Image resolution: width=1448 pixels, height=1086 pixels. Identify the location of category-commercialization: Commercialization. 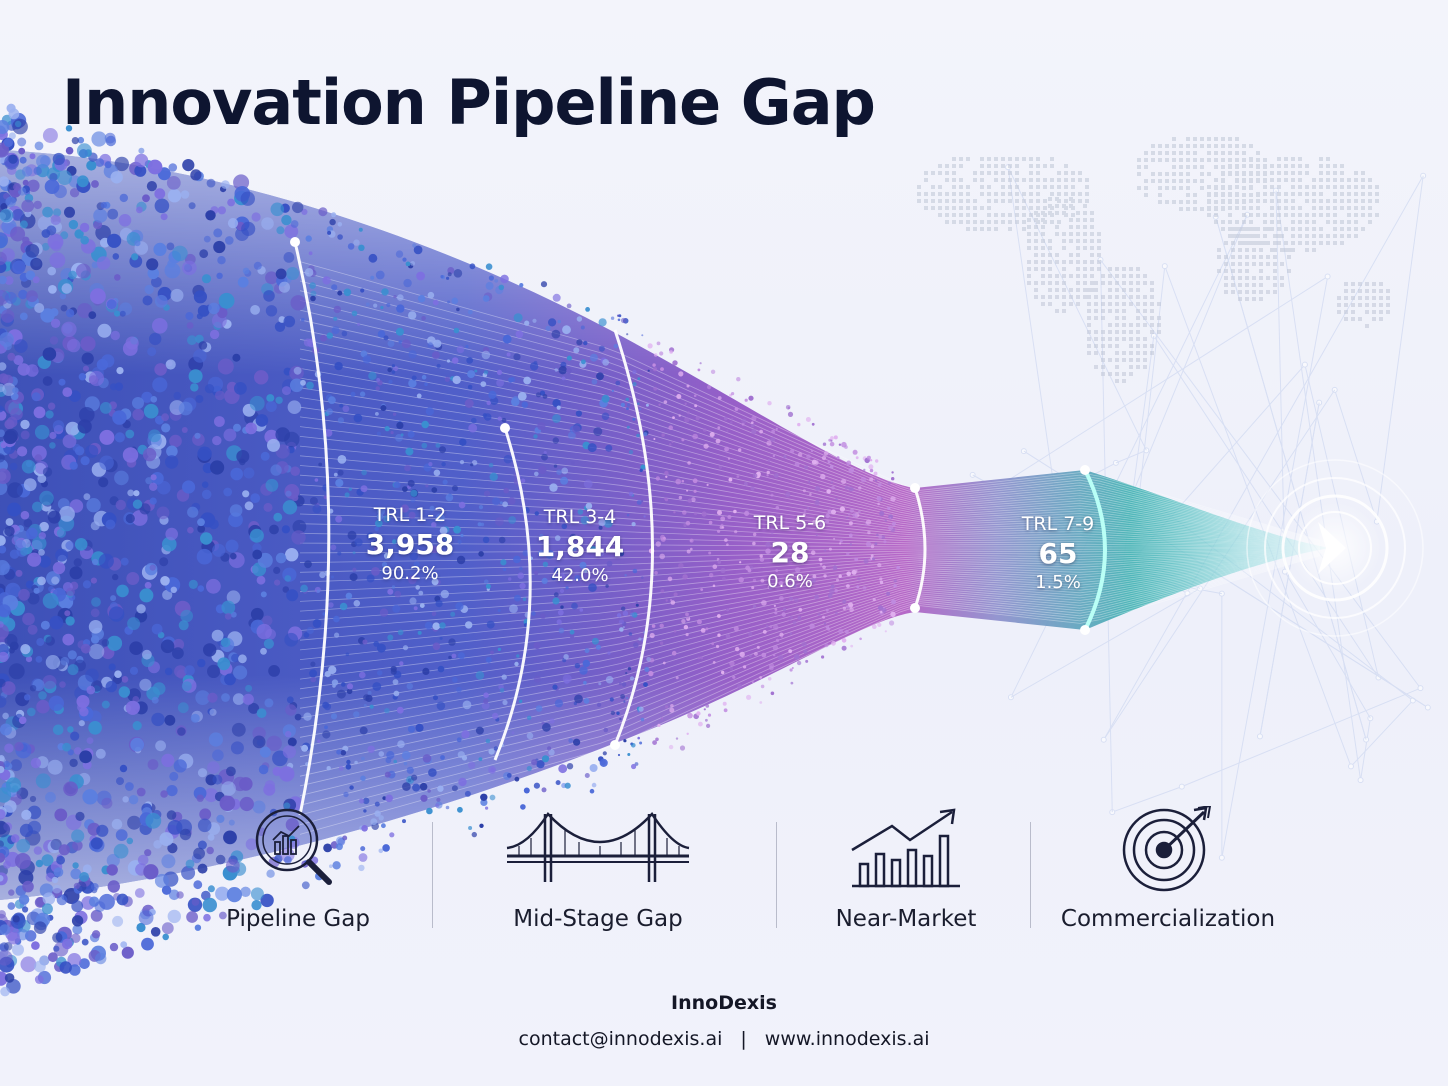
(1168, 869).